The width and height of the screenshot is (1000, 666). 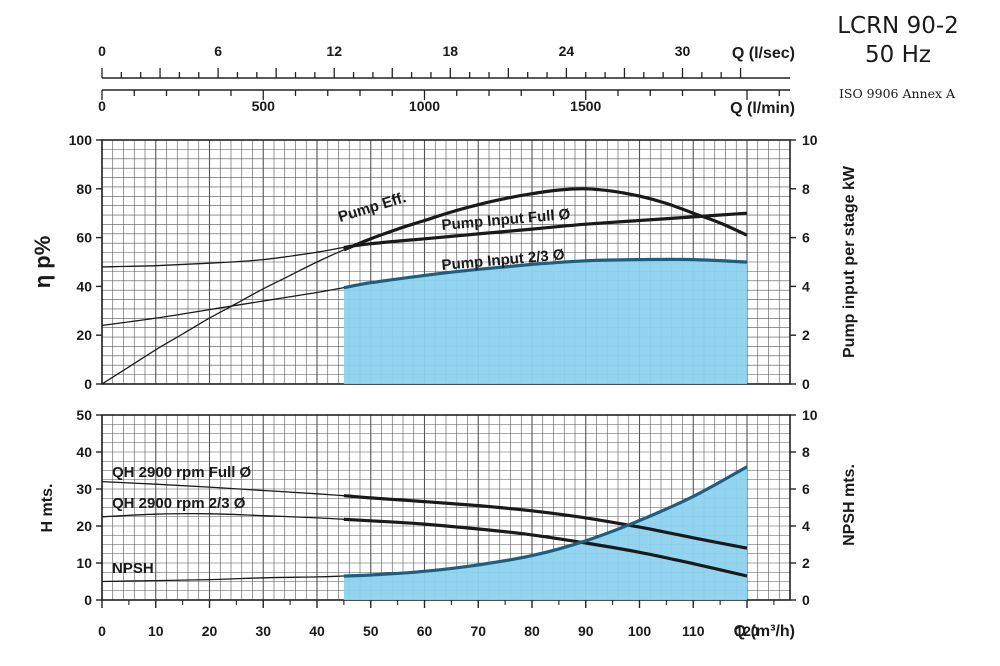 What do you see at coordinates (897, 93) in the screenshot?
I see `standard-label: ISO 9906 Annex A` at bounding box center [897, 93].